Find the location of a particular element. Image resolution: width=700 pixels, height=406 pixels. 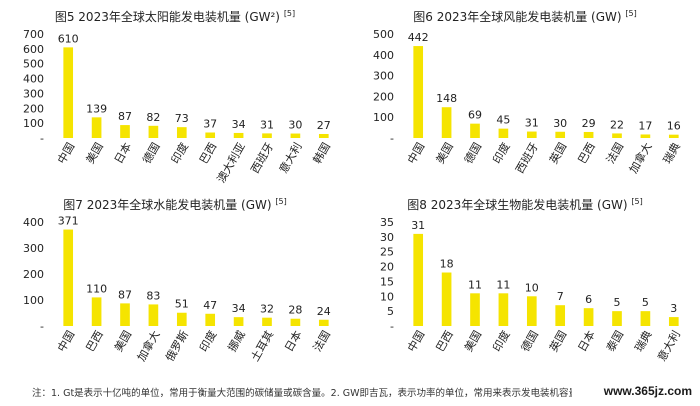

y-tick-label: 25 is located at coordinates (387, 252).